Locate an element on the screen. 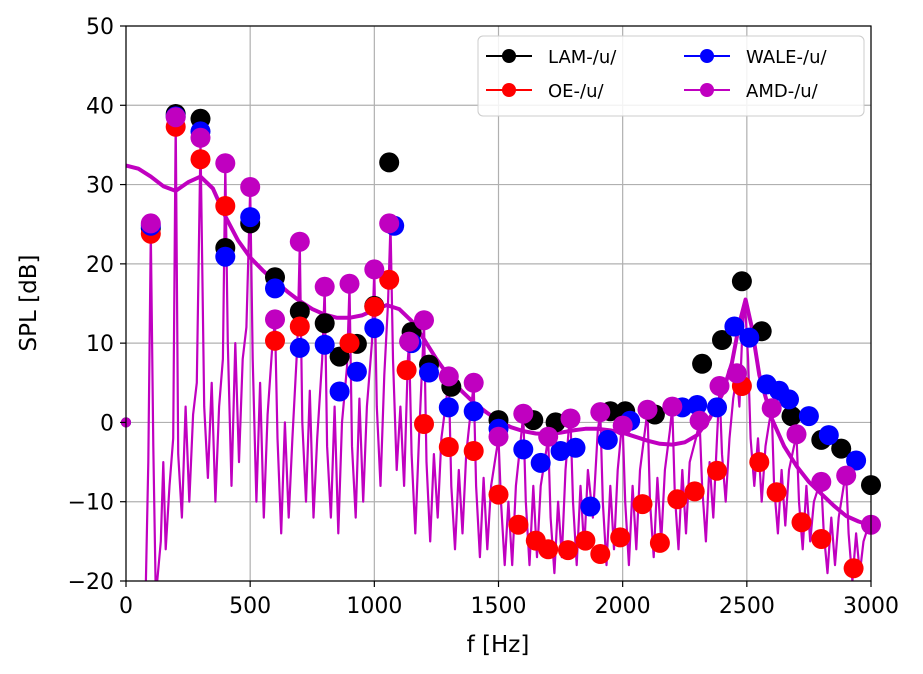  y-tick-label: −20 is located at coordinates (91, 582).